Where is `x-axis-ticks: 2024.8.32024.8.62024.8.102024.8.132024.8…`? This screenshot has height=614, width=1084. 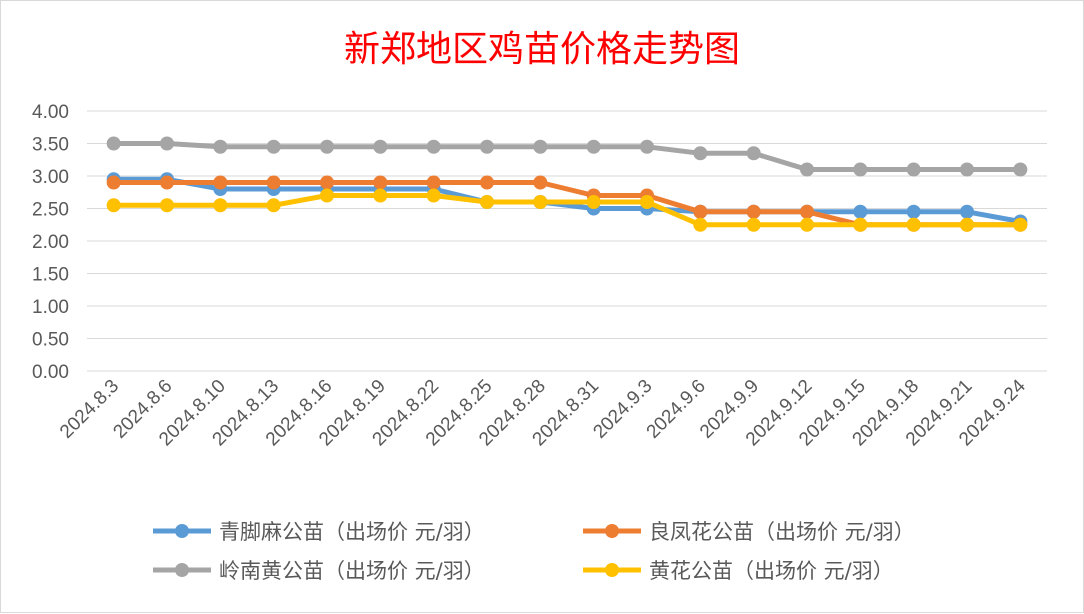
x-axis-ticks: 2024.8.32024.8.62024.8.102024.8.132024.8… is located at coordinates (543, 412).